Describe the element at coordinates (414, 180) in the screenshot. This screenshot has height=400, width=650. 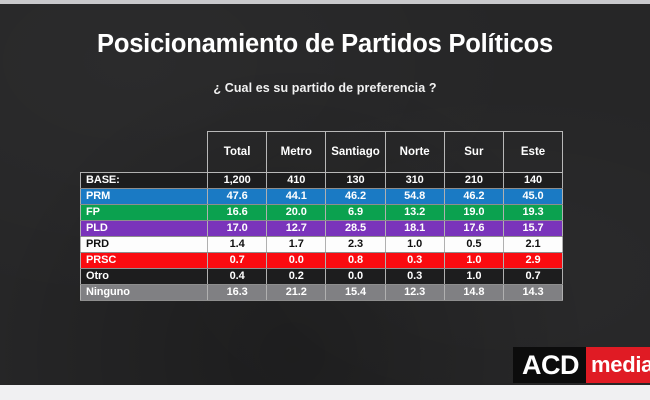
I see `cell-base-norte: 310` at that location.